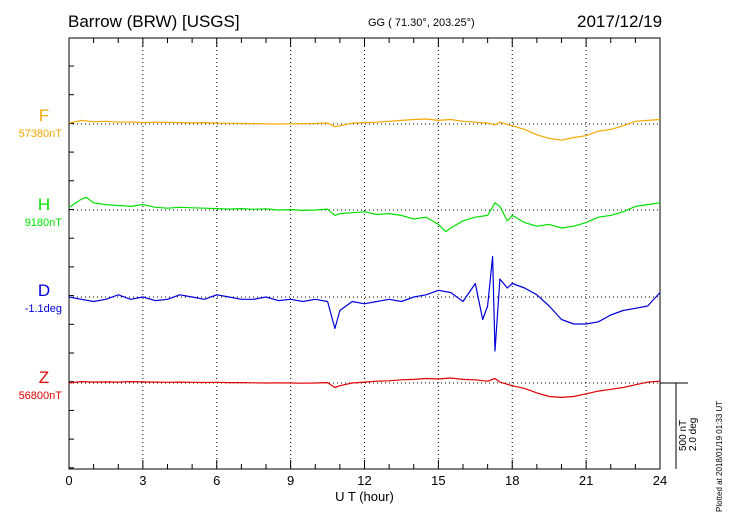  What do you see at coordinates (142, 480) in the screenshot?
I see `x-tick-label-3: 3` at bounding box center [142, 480].